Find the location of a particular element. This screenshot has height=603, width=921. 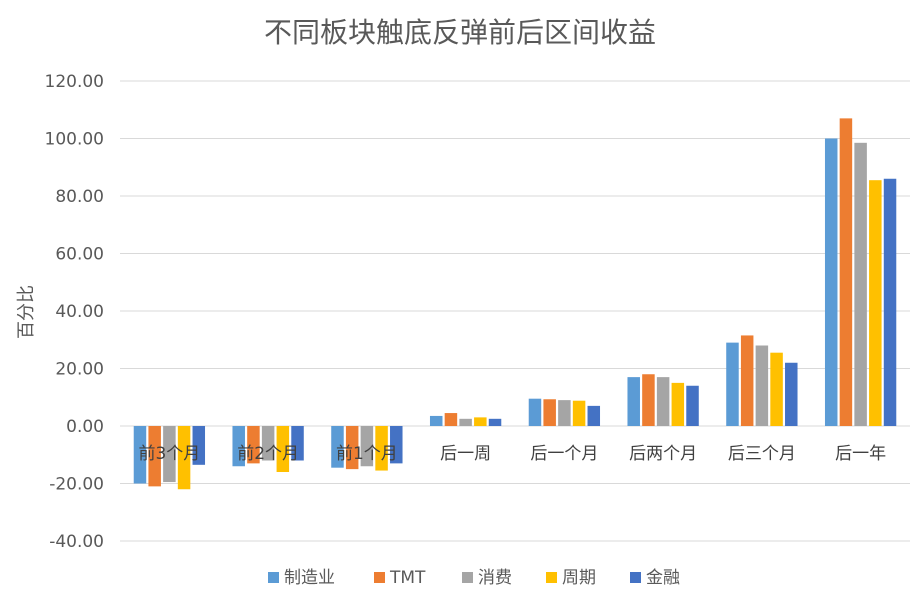

y-tick-label: 20.00 is located at coordinates (79, 370).